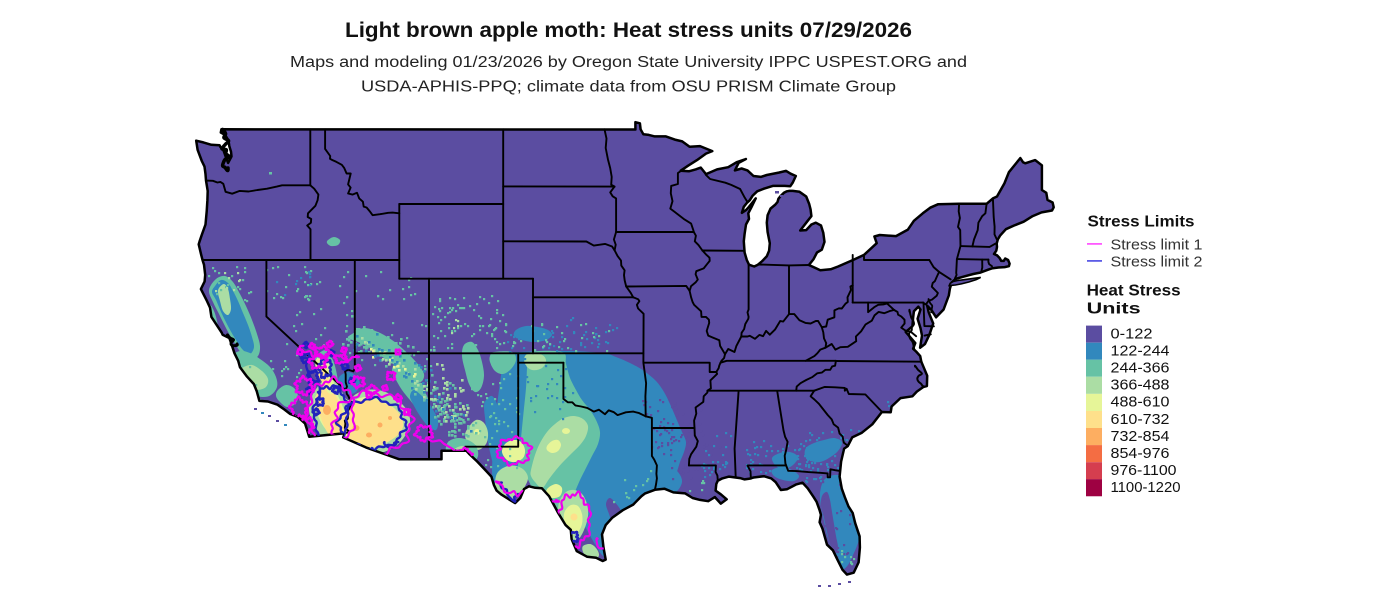  I want to click on svg-text: Units, so click(1114, 308).